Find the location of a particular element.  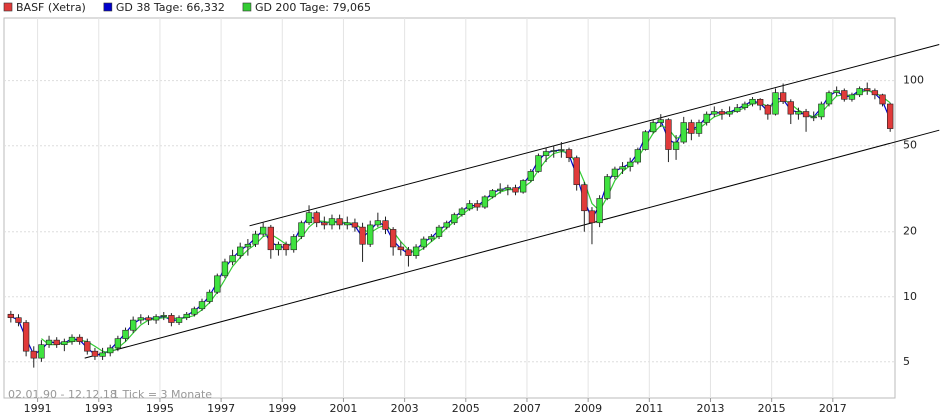

y-tick-label: 20 is located at coordinates (910, 231).